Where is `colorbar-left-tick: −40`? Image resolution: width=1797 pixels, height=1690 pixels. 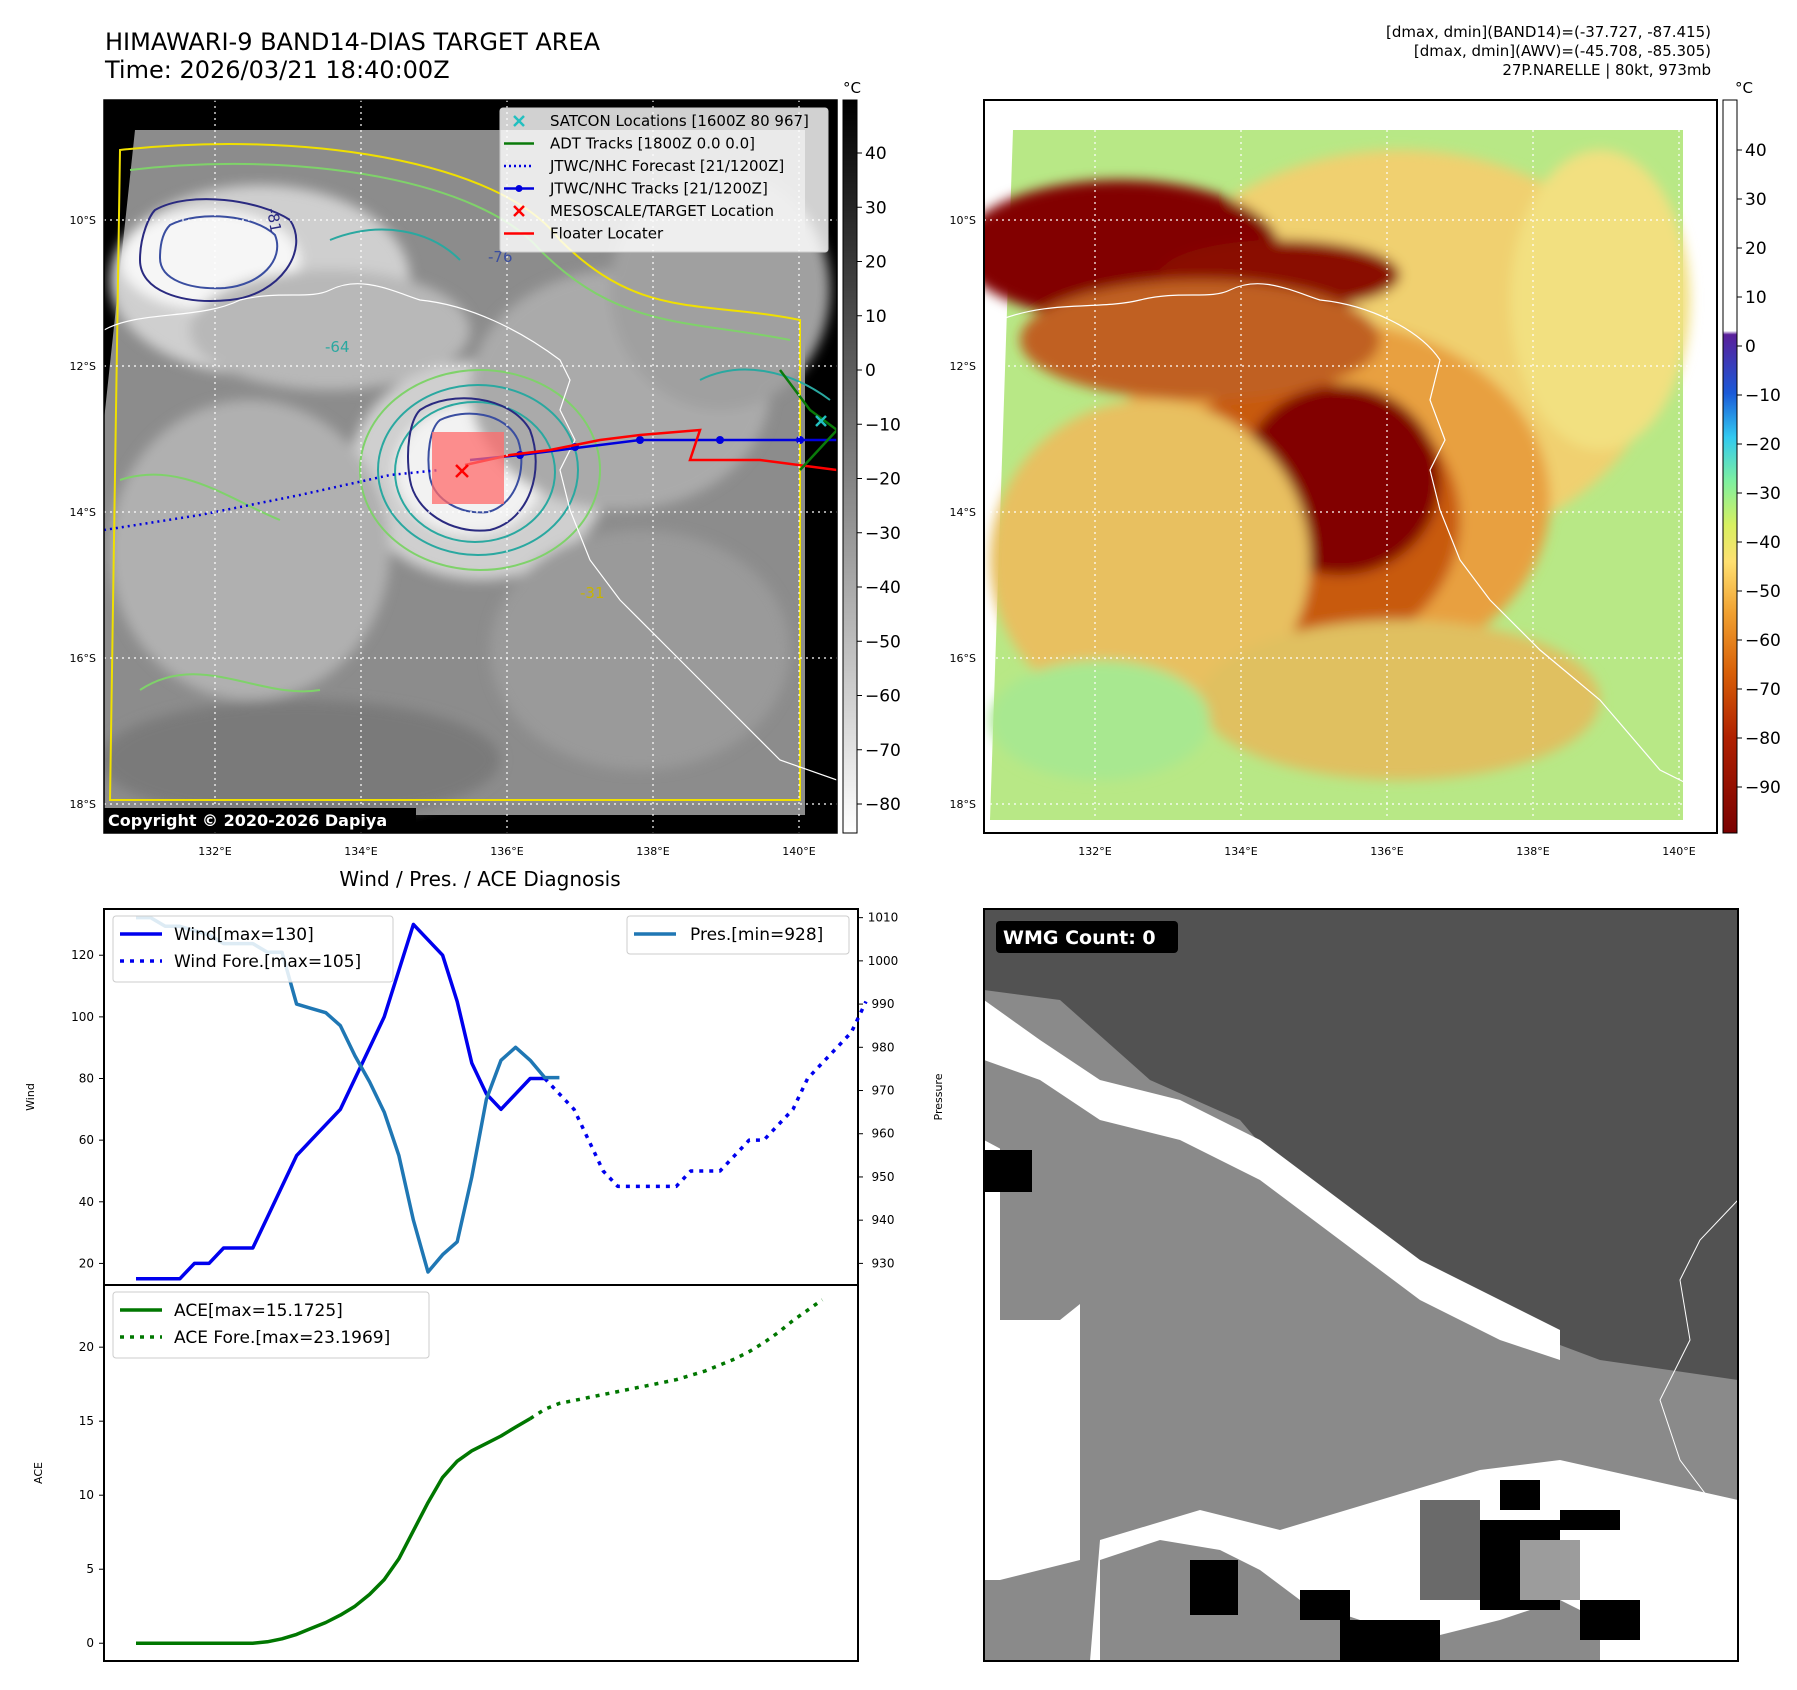
colorbar-left-tick: −40 is located at coordinates (883, 588).